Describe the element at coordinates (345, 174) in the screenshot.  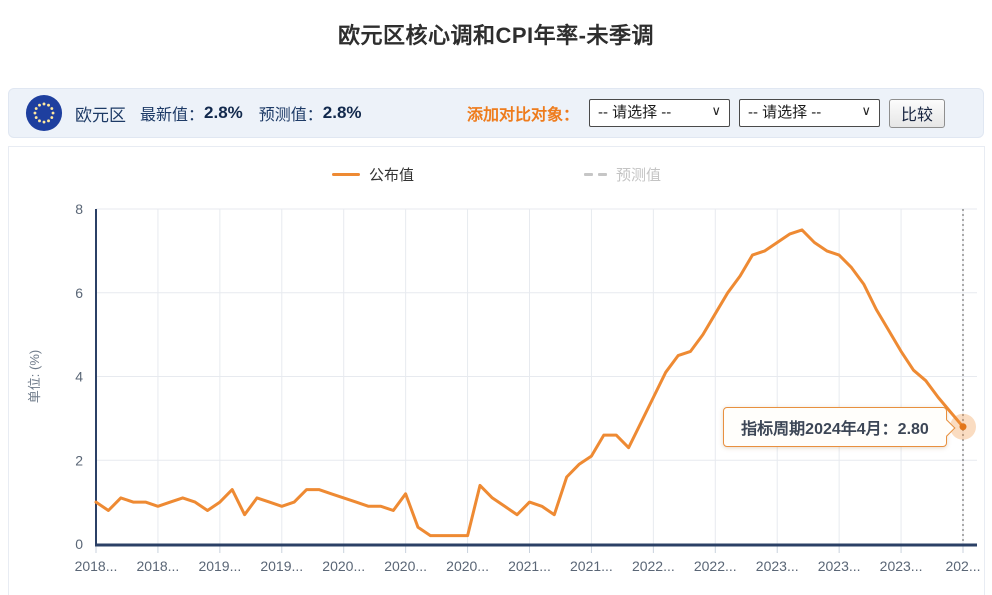
I see `line-marker-icon` at that location.